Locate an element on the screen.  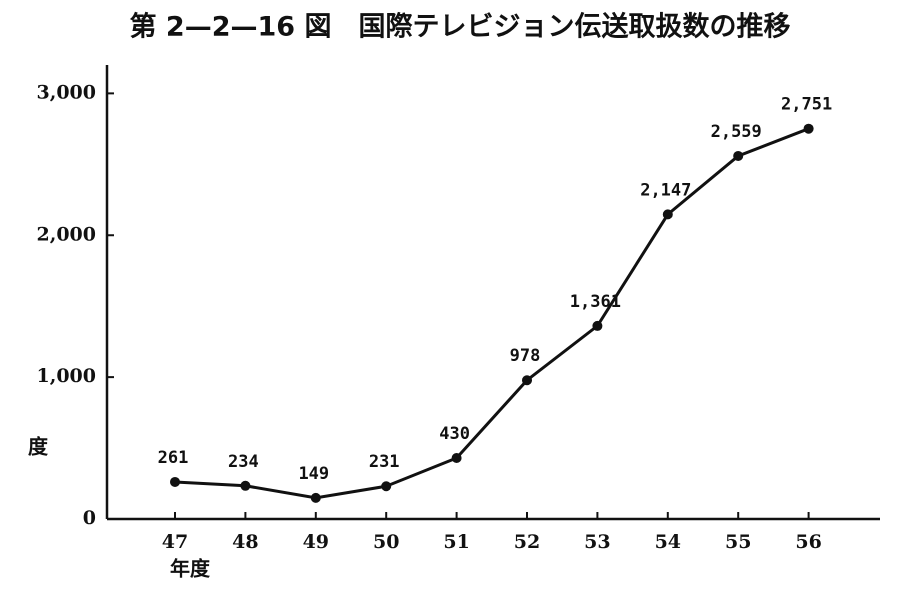
x-tick-label: 48 is located at coordinates (245, 542).